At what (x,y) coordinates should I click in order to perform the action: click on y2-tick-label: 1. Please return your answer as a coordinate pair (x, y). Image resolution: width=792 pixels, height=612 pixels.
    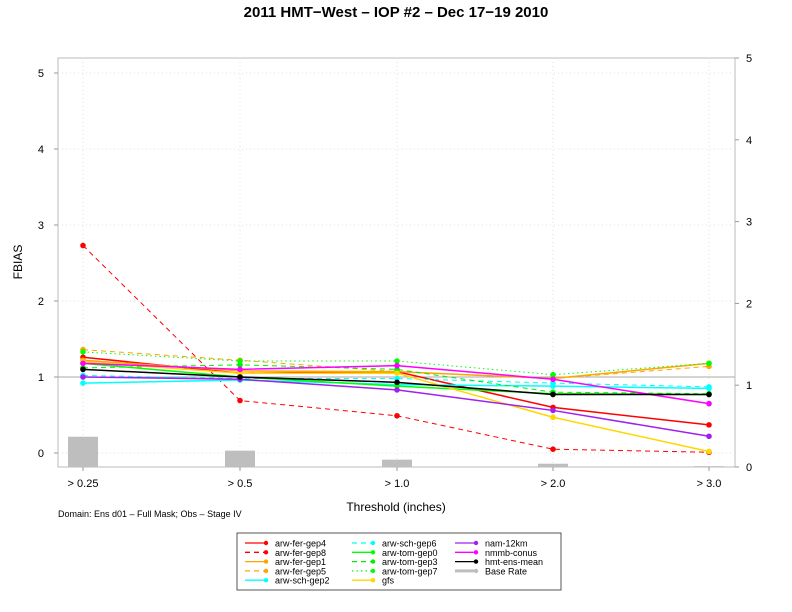
    Looking at the image, I should click on (749, 386).